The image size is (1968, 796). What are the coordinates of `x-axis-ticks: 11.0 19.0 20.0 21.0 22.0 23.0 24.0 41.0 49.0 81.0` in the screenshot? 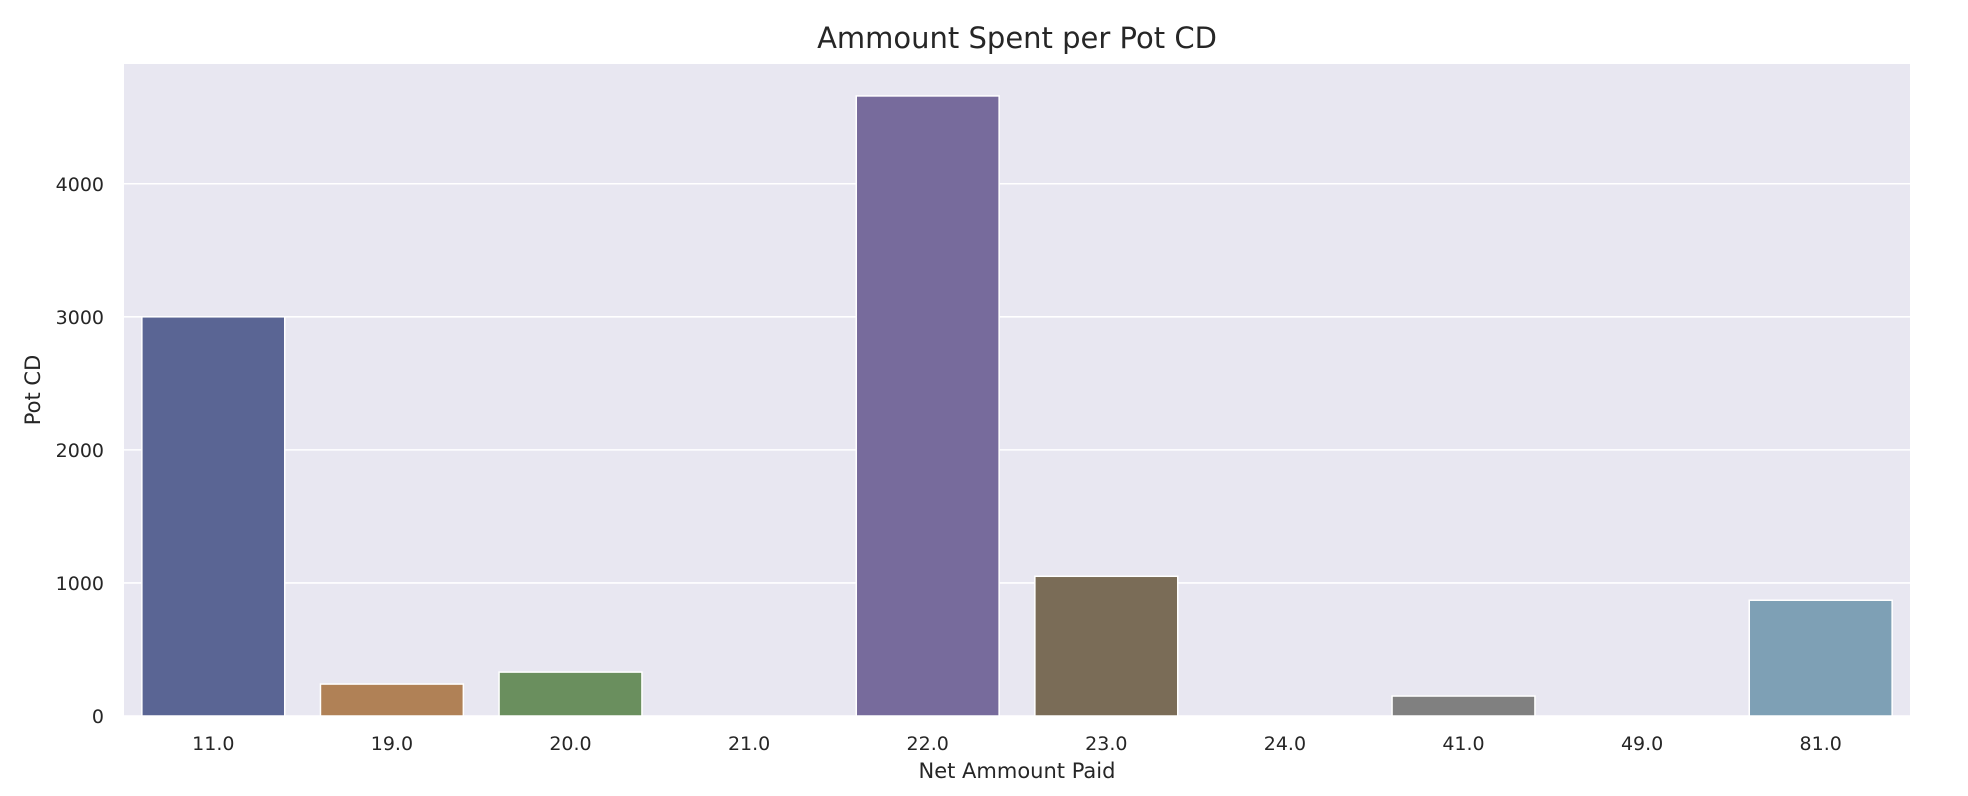 It's located at (1017, 744).